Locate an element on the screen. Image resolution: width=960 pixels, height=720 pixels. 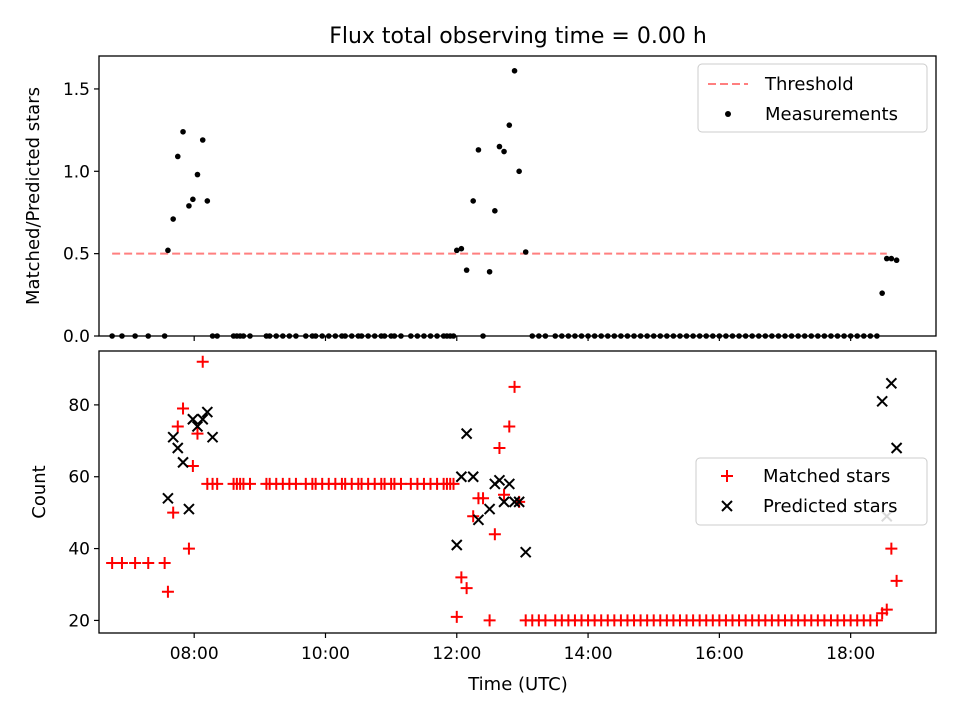
legend-matched-label: Matched stars is located at coordinates (826, 476).